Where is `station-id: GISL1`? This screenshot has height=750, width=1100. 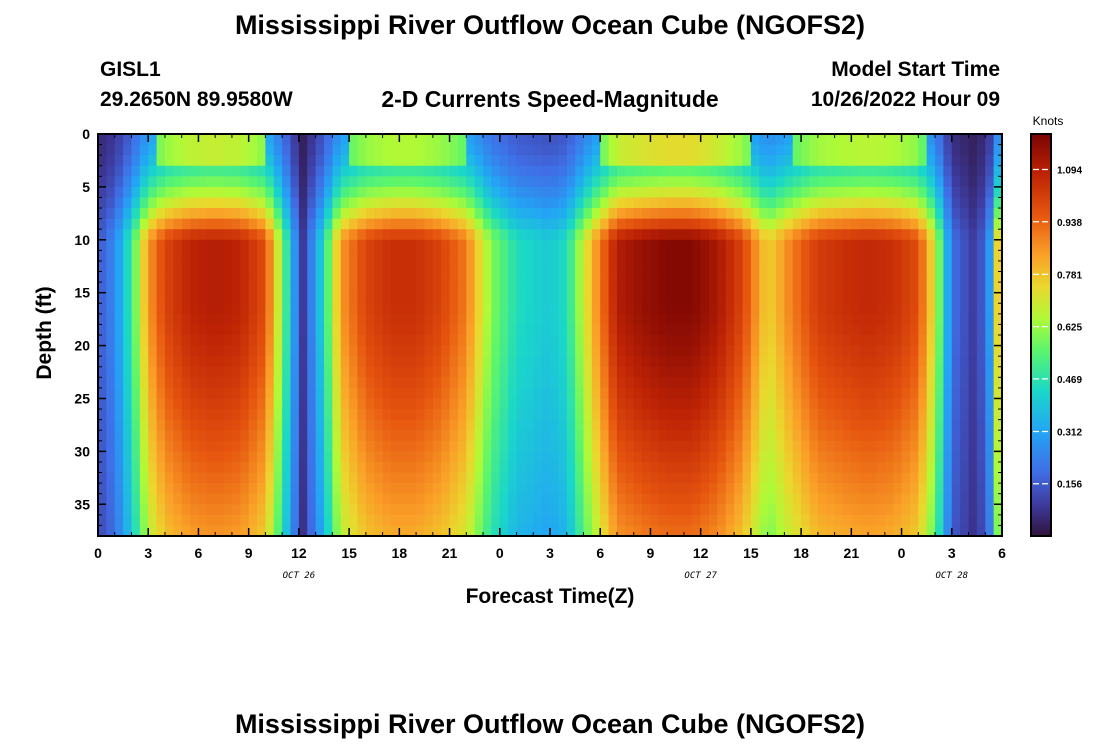 station-id: GISL1 is located at coordinates (130, 69).